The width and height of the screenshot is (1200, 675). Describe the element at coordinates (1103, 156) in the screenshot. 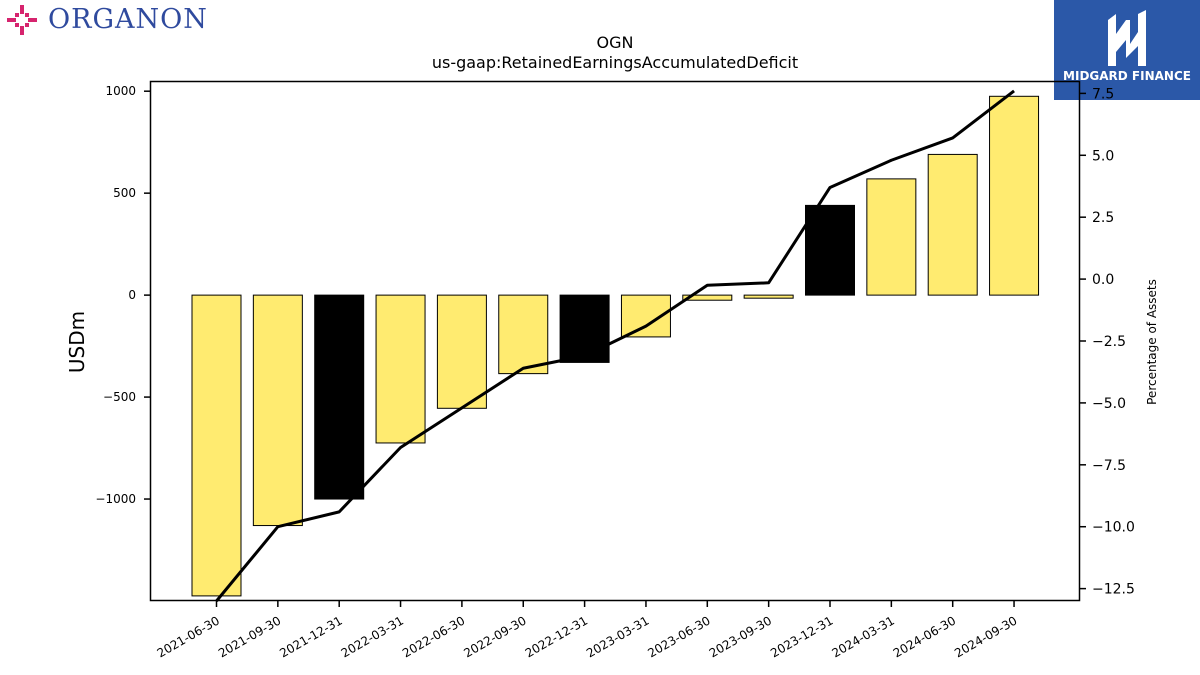

I see `y2-tick-label: 5.0` at that location.